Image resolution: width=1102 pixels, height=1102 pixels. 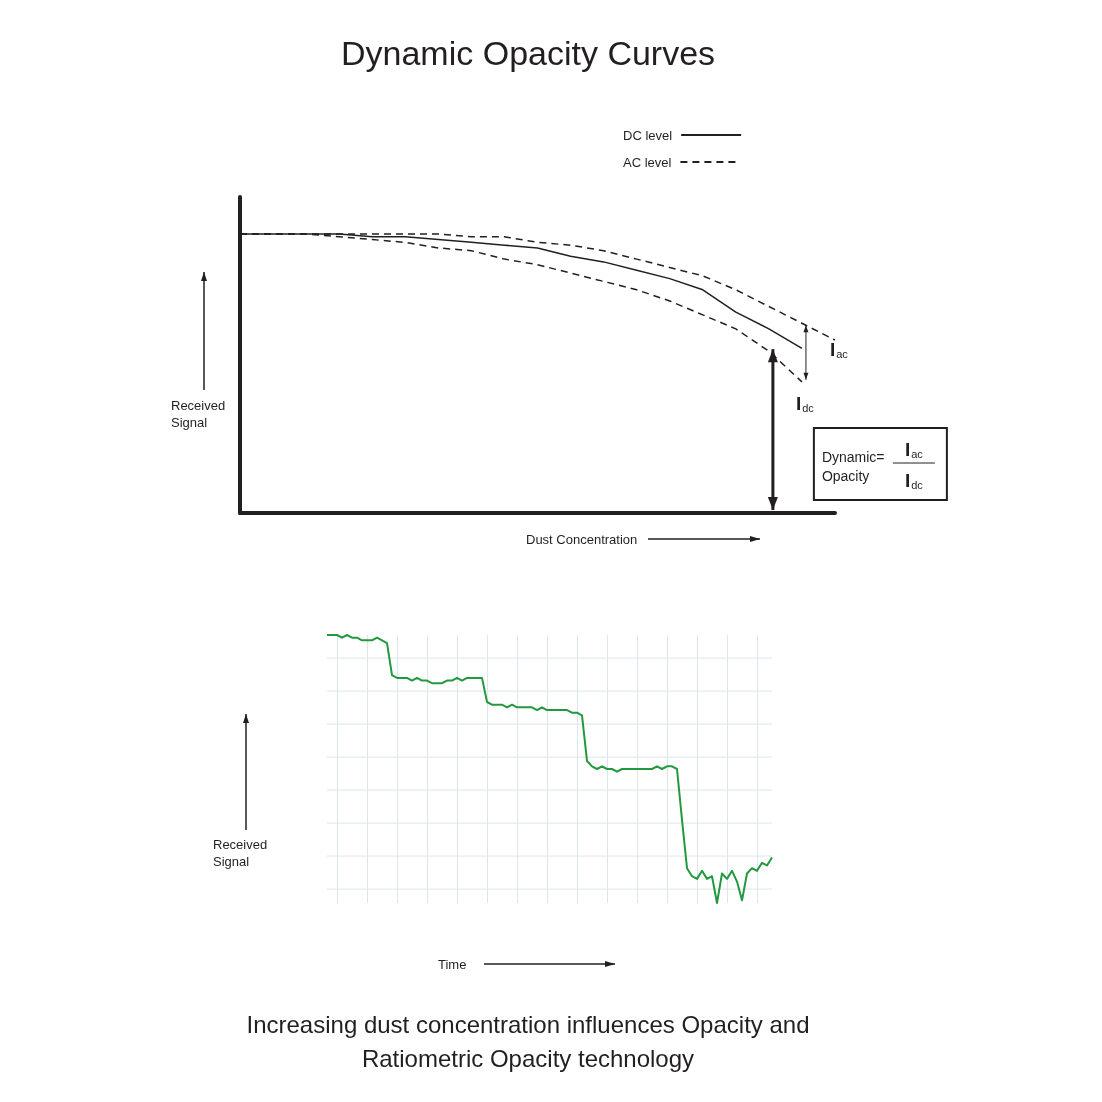 I want to click on text: Increasing dust concentration influences Opacity and Ratiometric Opacity technology, so click(x=528, y=1041).